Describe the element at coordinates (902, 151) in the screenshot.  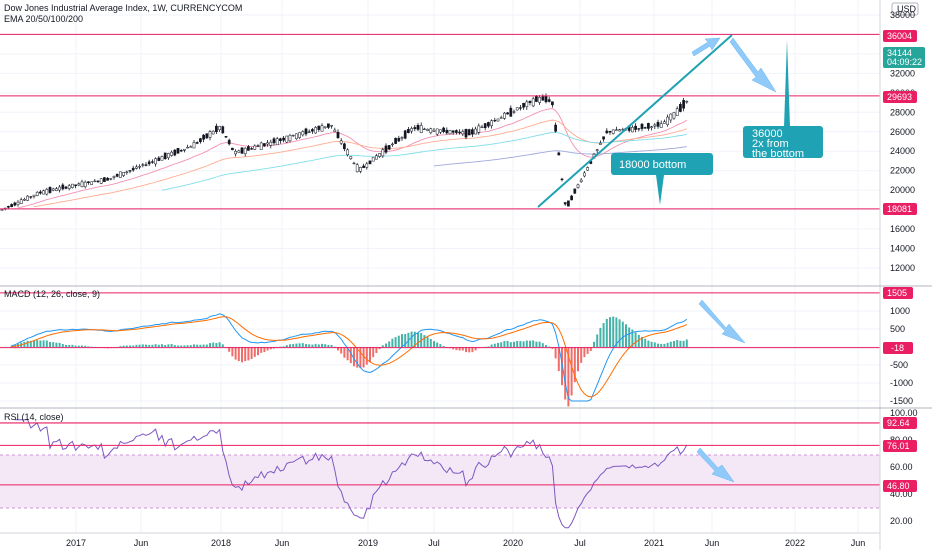
I see `price-tick-label: 24000` at that location.